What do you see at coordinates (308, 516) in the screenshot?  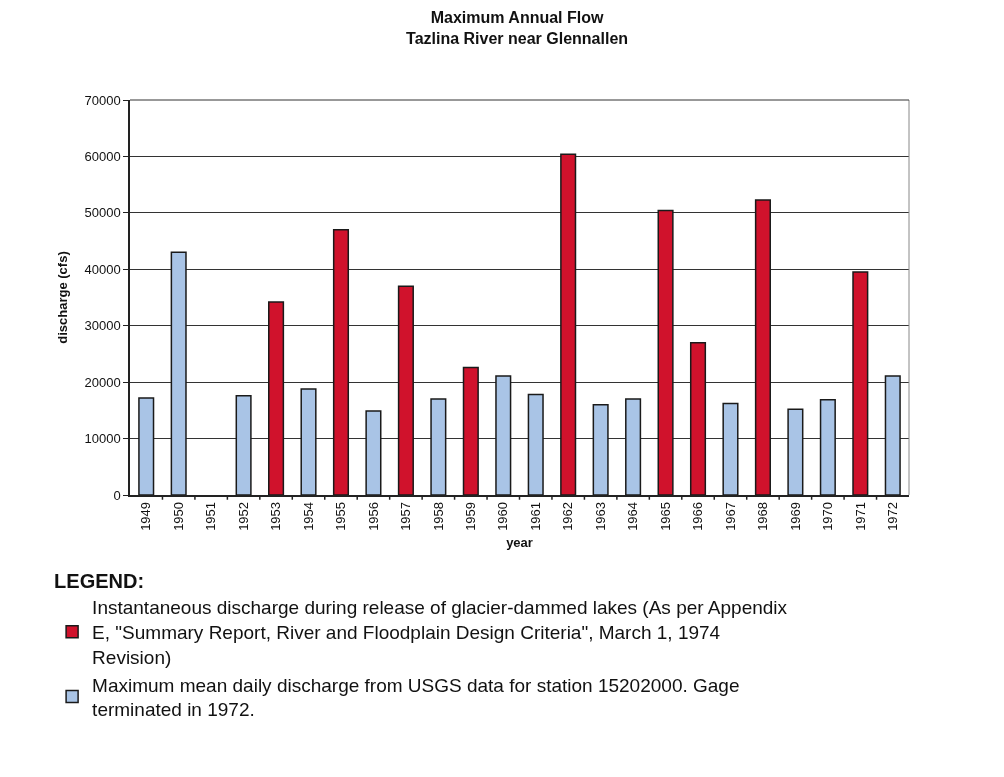 I see `x-tick-label: 1954` at bounding box center [308, 516].